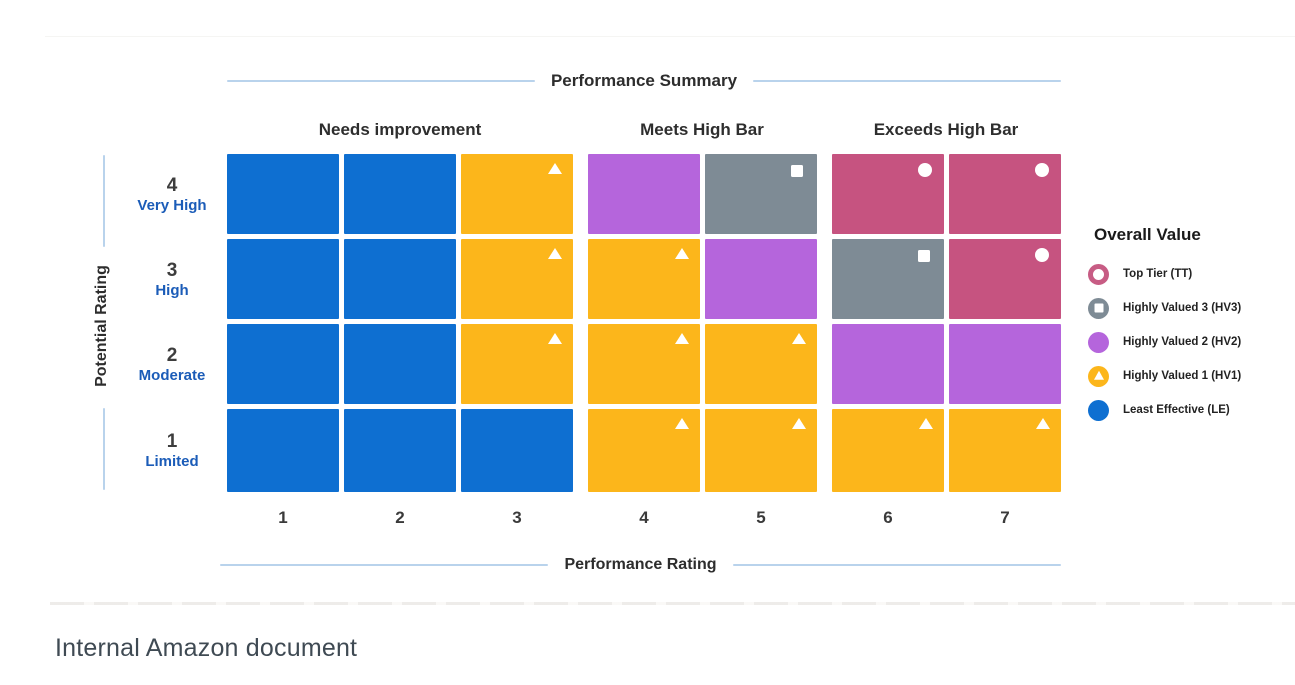  I want to click on column-group-header: Needs improvement, so click(400, 129).